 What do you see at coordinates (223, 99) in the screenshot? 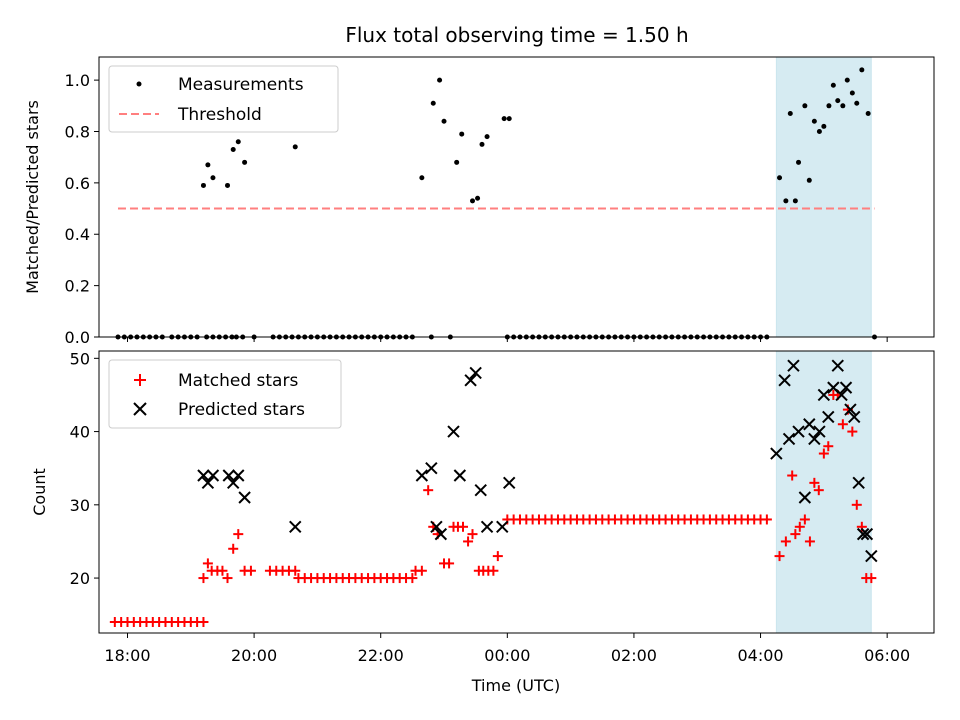
I see `top-legend: Measurements Threshold` at bounding box center [223, 99].